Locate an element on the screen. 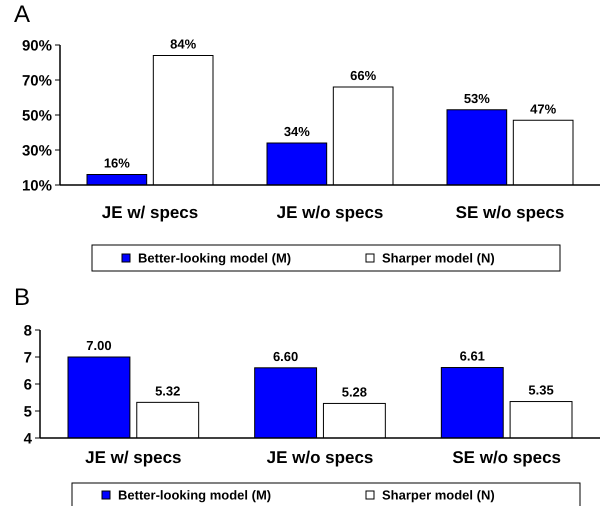 Image resolution: width=614 pixels, height=506 pixels. y-tick-label: 7 is located at coordinates (28, 357).